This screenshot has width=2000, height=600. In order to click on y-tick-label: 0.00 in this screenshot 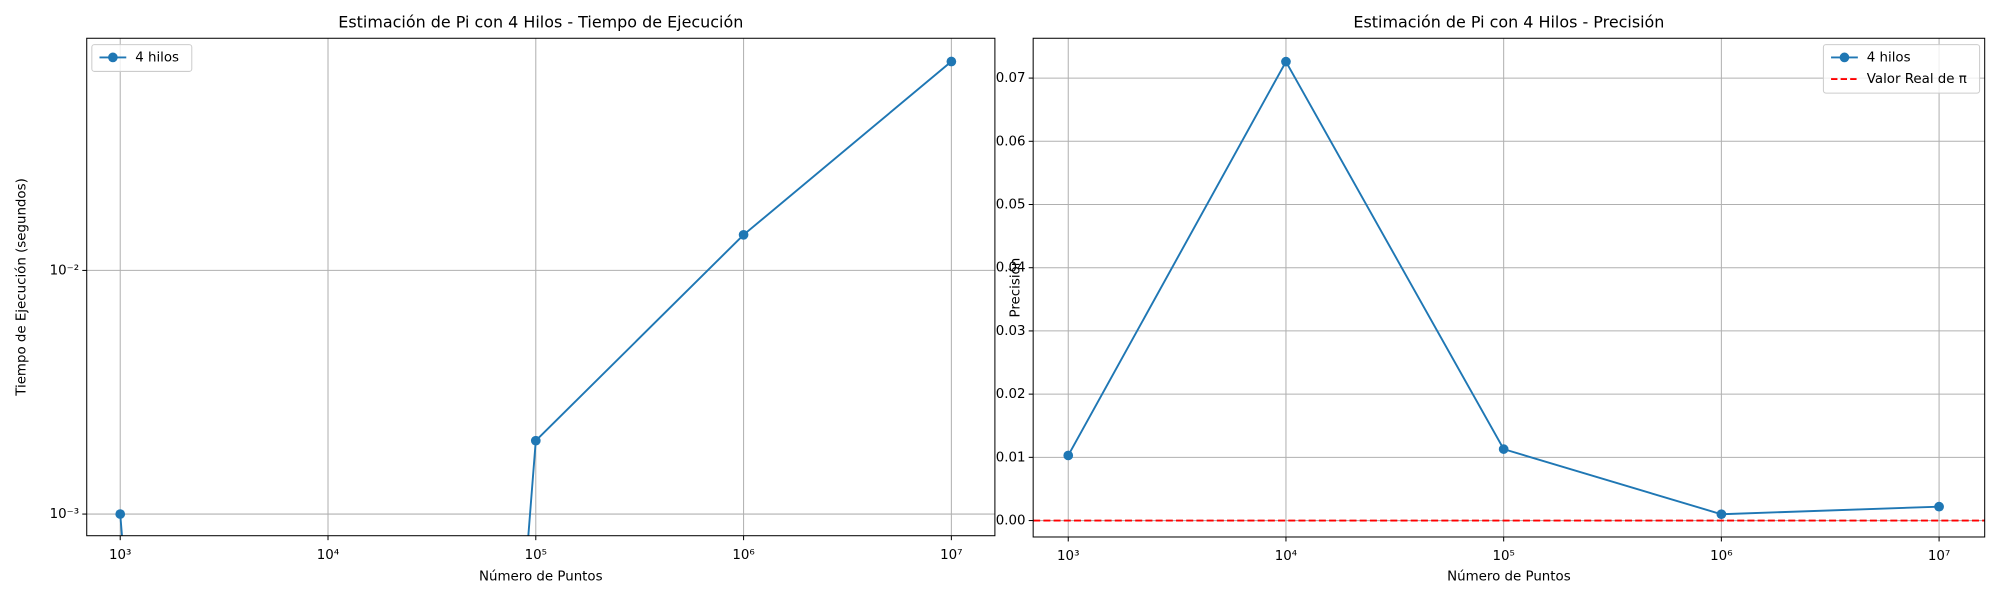, I will do `click(1011, 521)`.